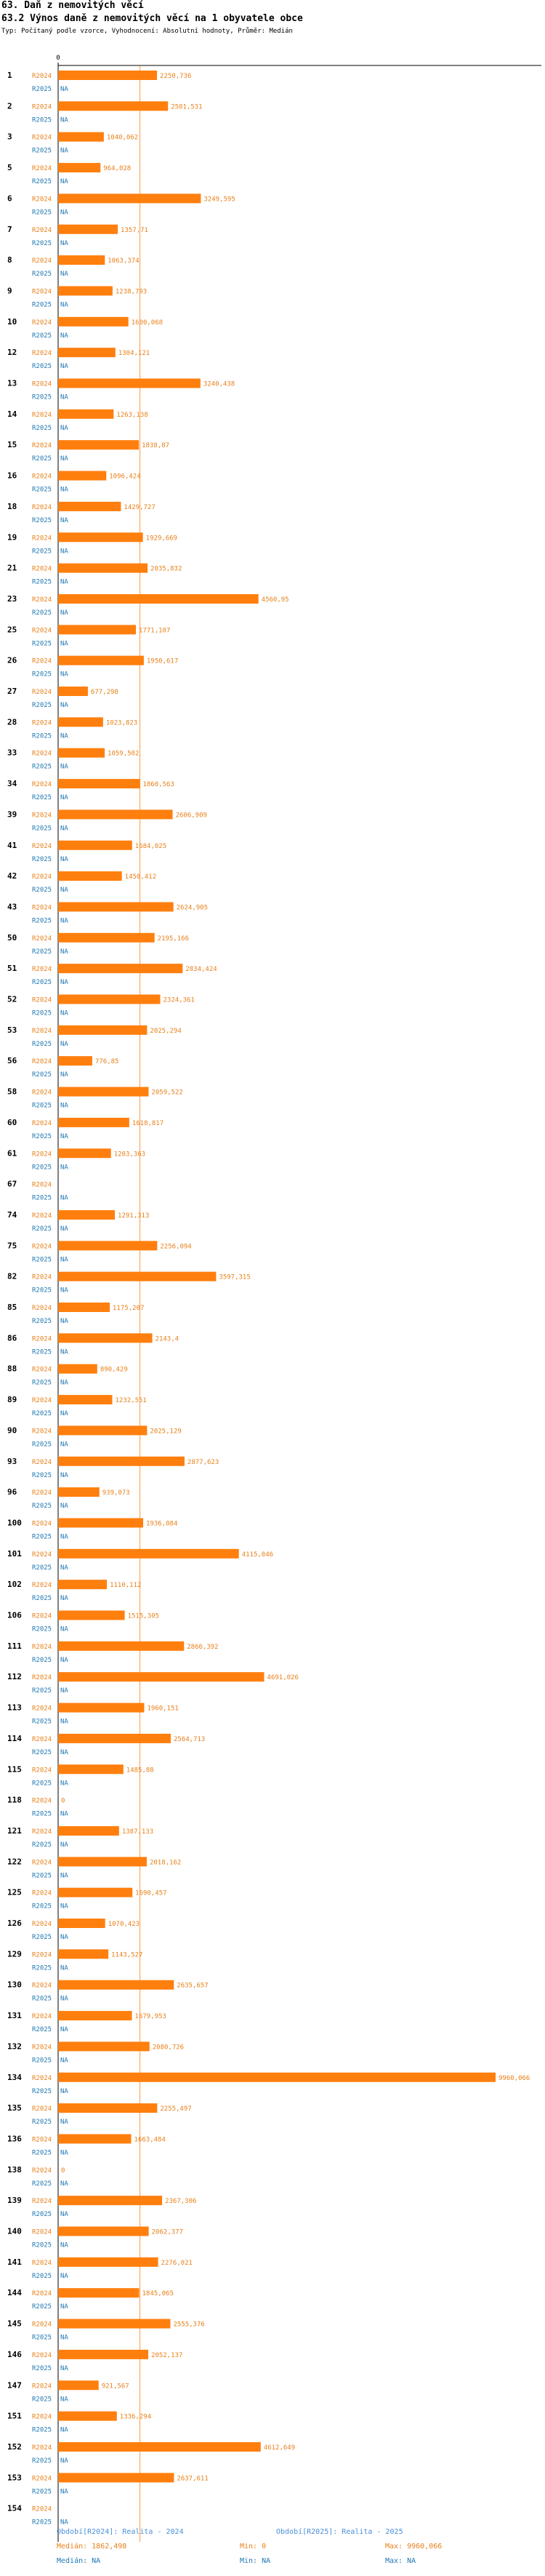 This screenshot has height=2576, width=545. Describe the element at coordinates (192, 2478) in the screenshot. I see `value-label-2024: 2637,611` at that location.